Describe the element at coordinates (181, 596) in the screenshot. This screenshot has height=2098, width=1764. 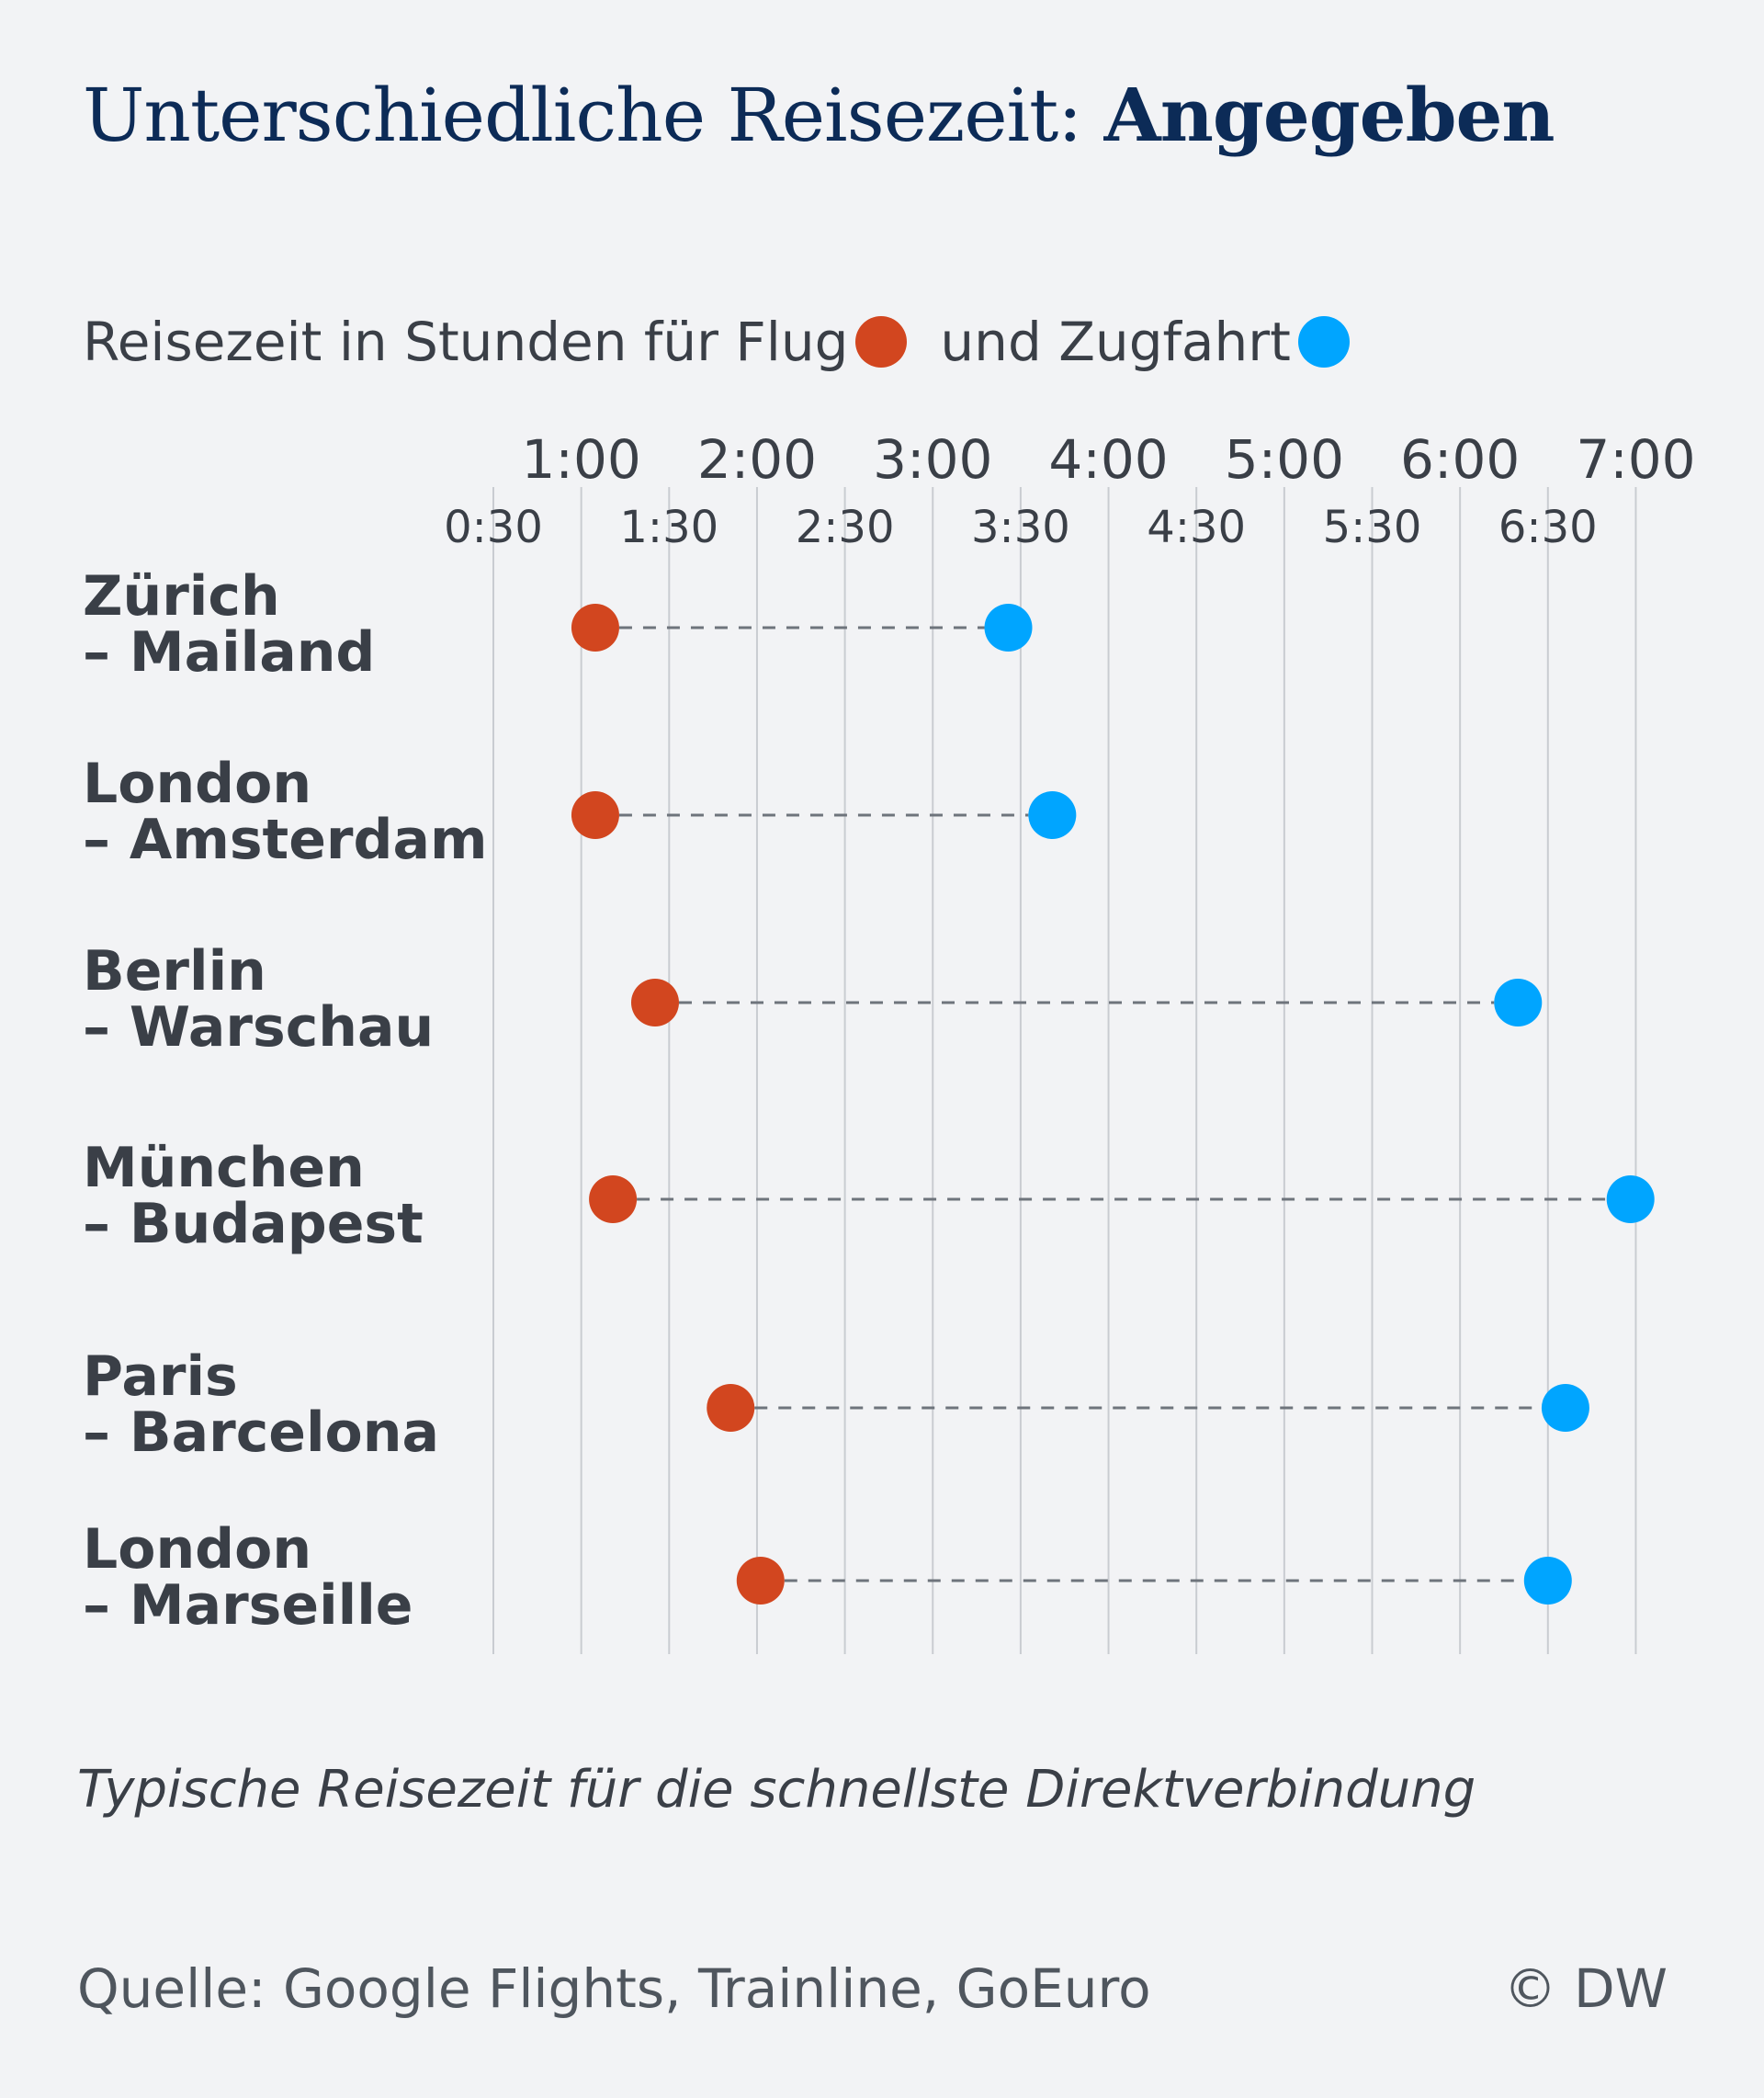
I see `route-label-origin: Zürich` at that location.